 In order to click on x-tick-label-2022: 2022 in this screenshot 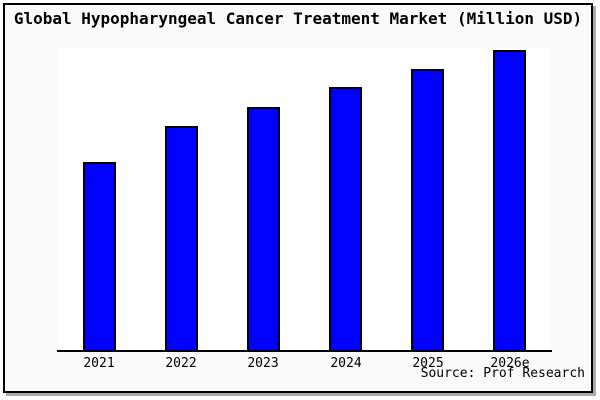, I will do `click(181, 363)`.